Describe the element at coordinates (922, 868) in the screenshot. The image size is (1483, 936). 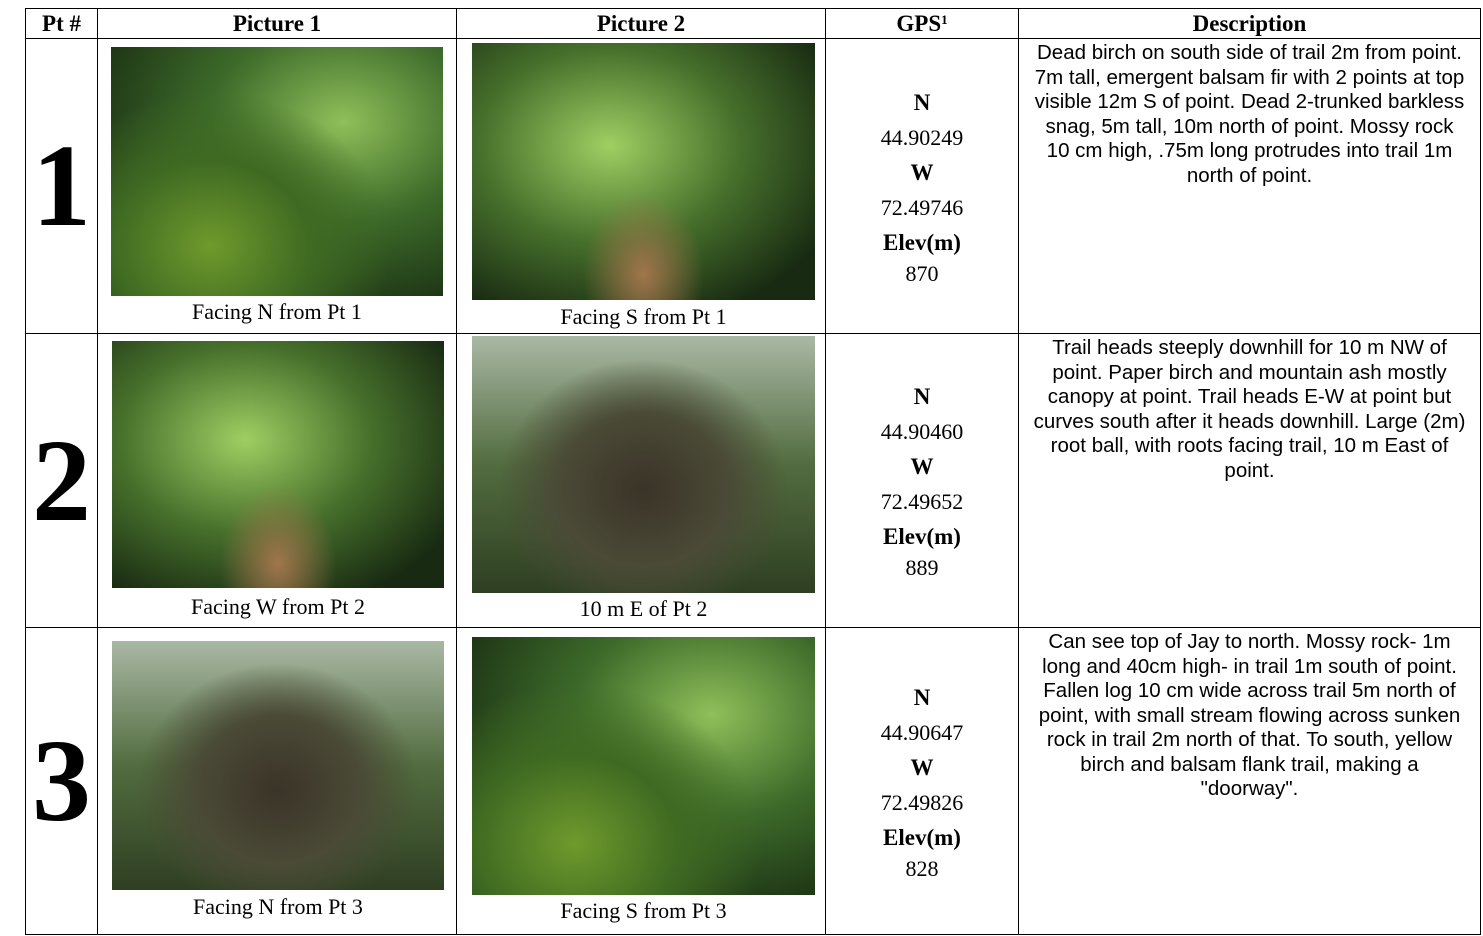
I see `elevation: 828` at that location.